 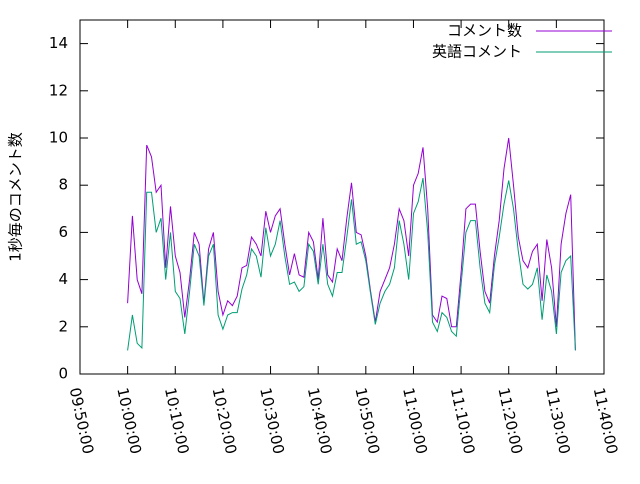 What do you see at coordinates (58, 90) in the screenshot?
I see `y-tick-label: 12` at bounding box center [58, 90].